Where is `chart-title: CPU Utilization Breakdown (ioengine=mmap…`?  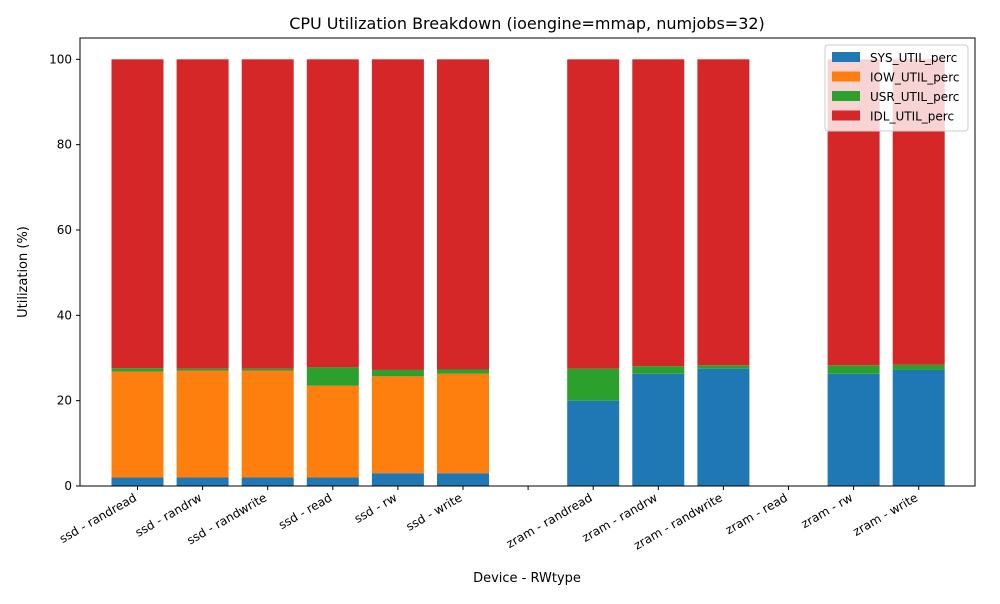 chart-title: CPU Utilization Breakdown (ioengine=mmap… is located at coordinates (527, 23).